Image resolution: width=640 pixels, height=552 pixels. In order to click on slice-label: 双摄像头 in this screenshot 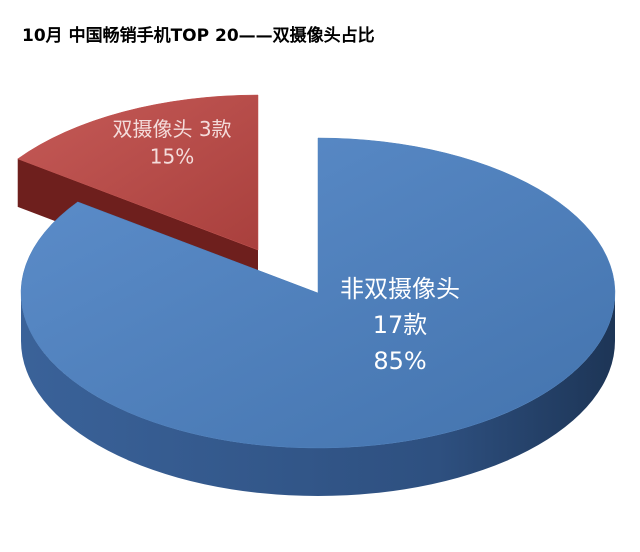, I will do `click(152, 129)`.